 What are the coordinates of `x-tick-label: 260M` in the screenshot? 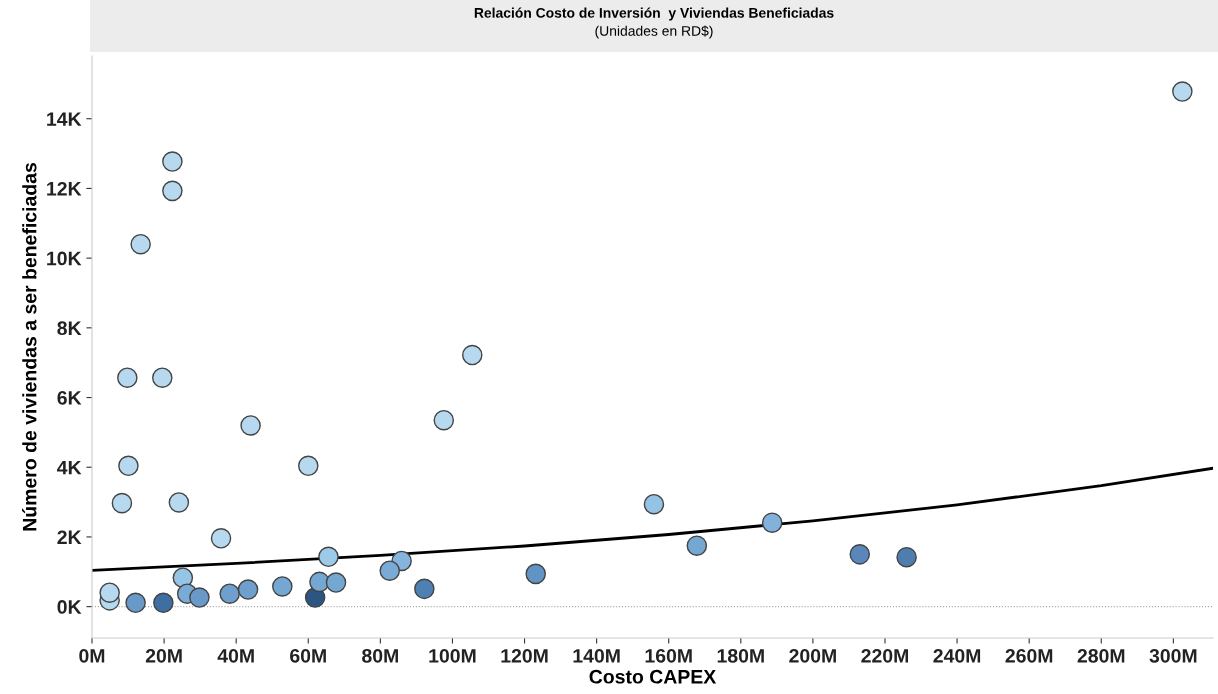 It's located at (1029, 655).